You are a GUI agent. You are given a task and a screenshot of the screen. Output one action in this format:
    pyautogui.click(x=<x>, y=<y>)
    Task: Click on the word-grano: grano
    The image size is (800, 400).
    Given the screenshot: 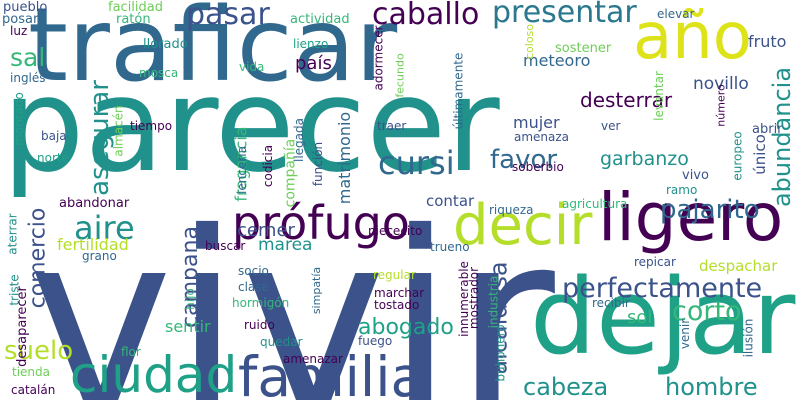 What is the action you would take?
    pyautogui.click(x=99, y=256)
    